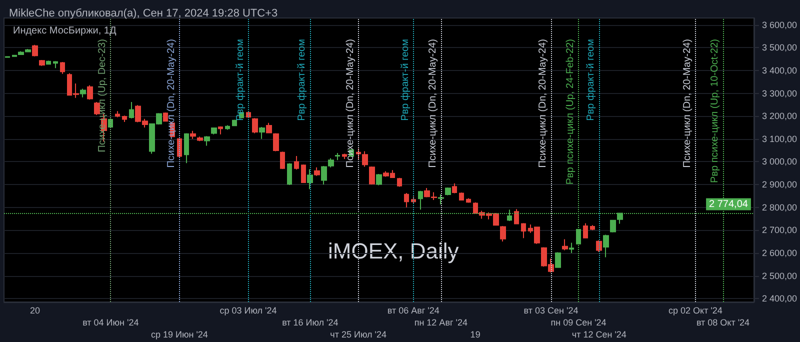 The width and height of the screenshot is (800, 342). I want to click on x-tick-label: вт 04 Июн '24, so click(110, 323).